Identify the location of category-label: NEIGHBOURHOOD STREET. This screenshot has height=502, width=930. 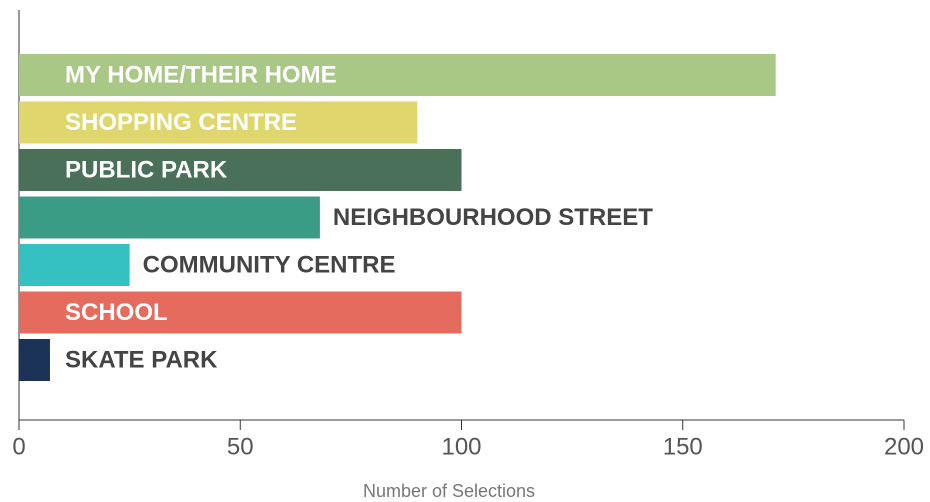
(493, 217).